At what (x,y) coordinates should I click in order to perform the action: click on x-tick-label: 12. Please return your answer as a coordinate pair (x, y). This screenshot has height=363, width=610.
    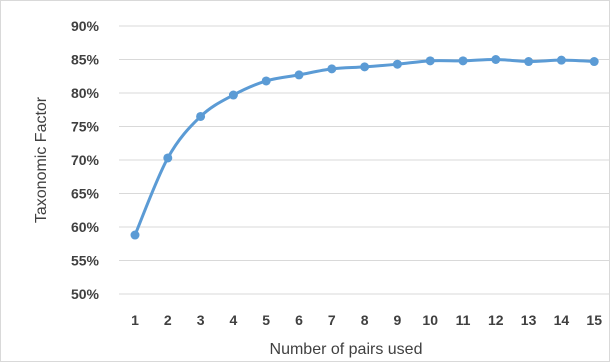
    Looking at the image, I should click on (496, 320).